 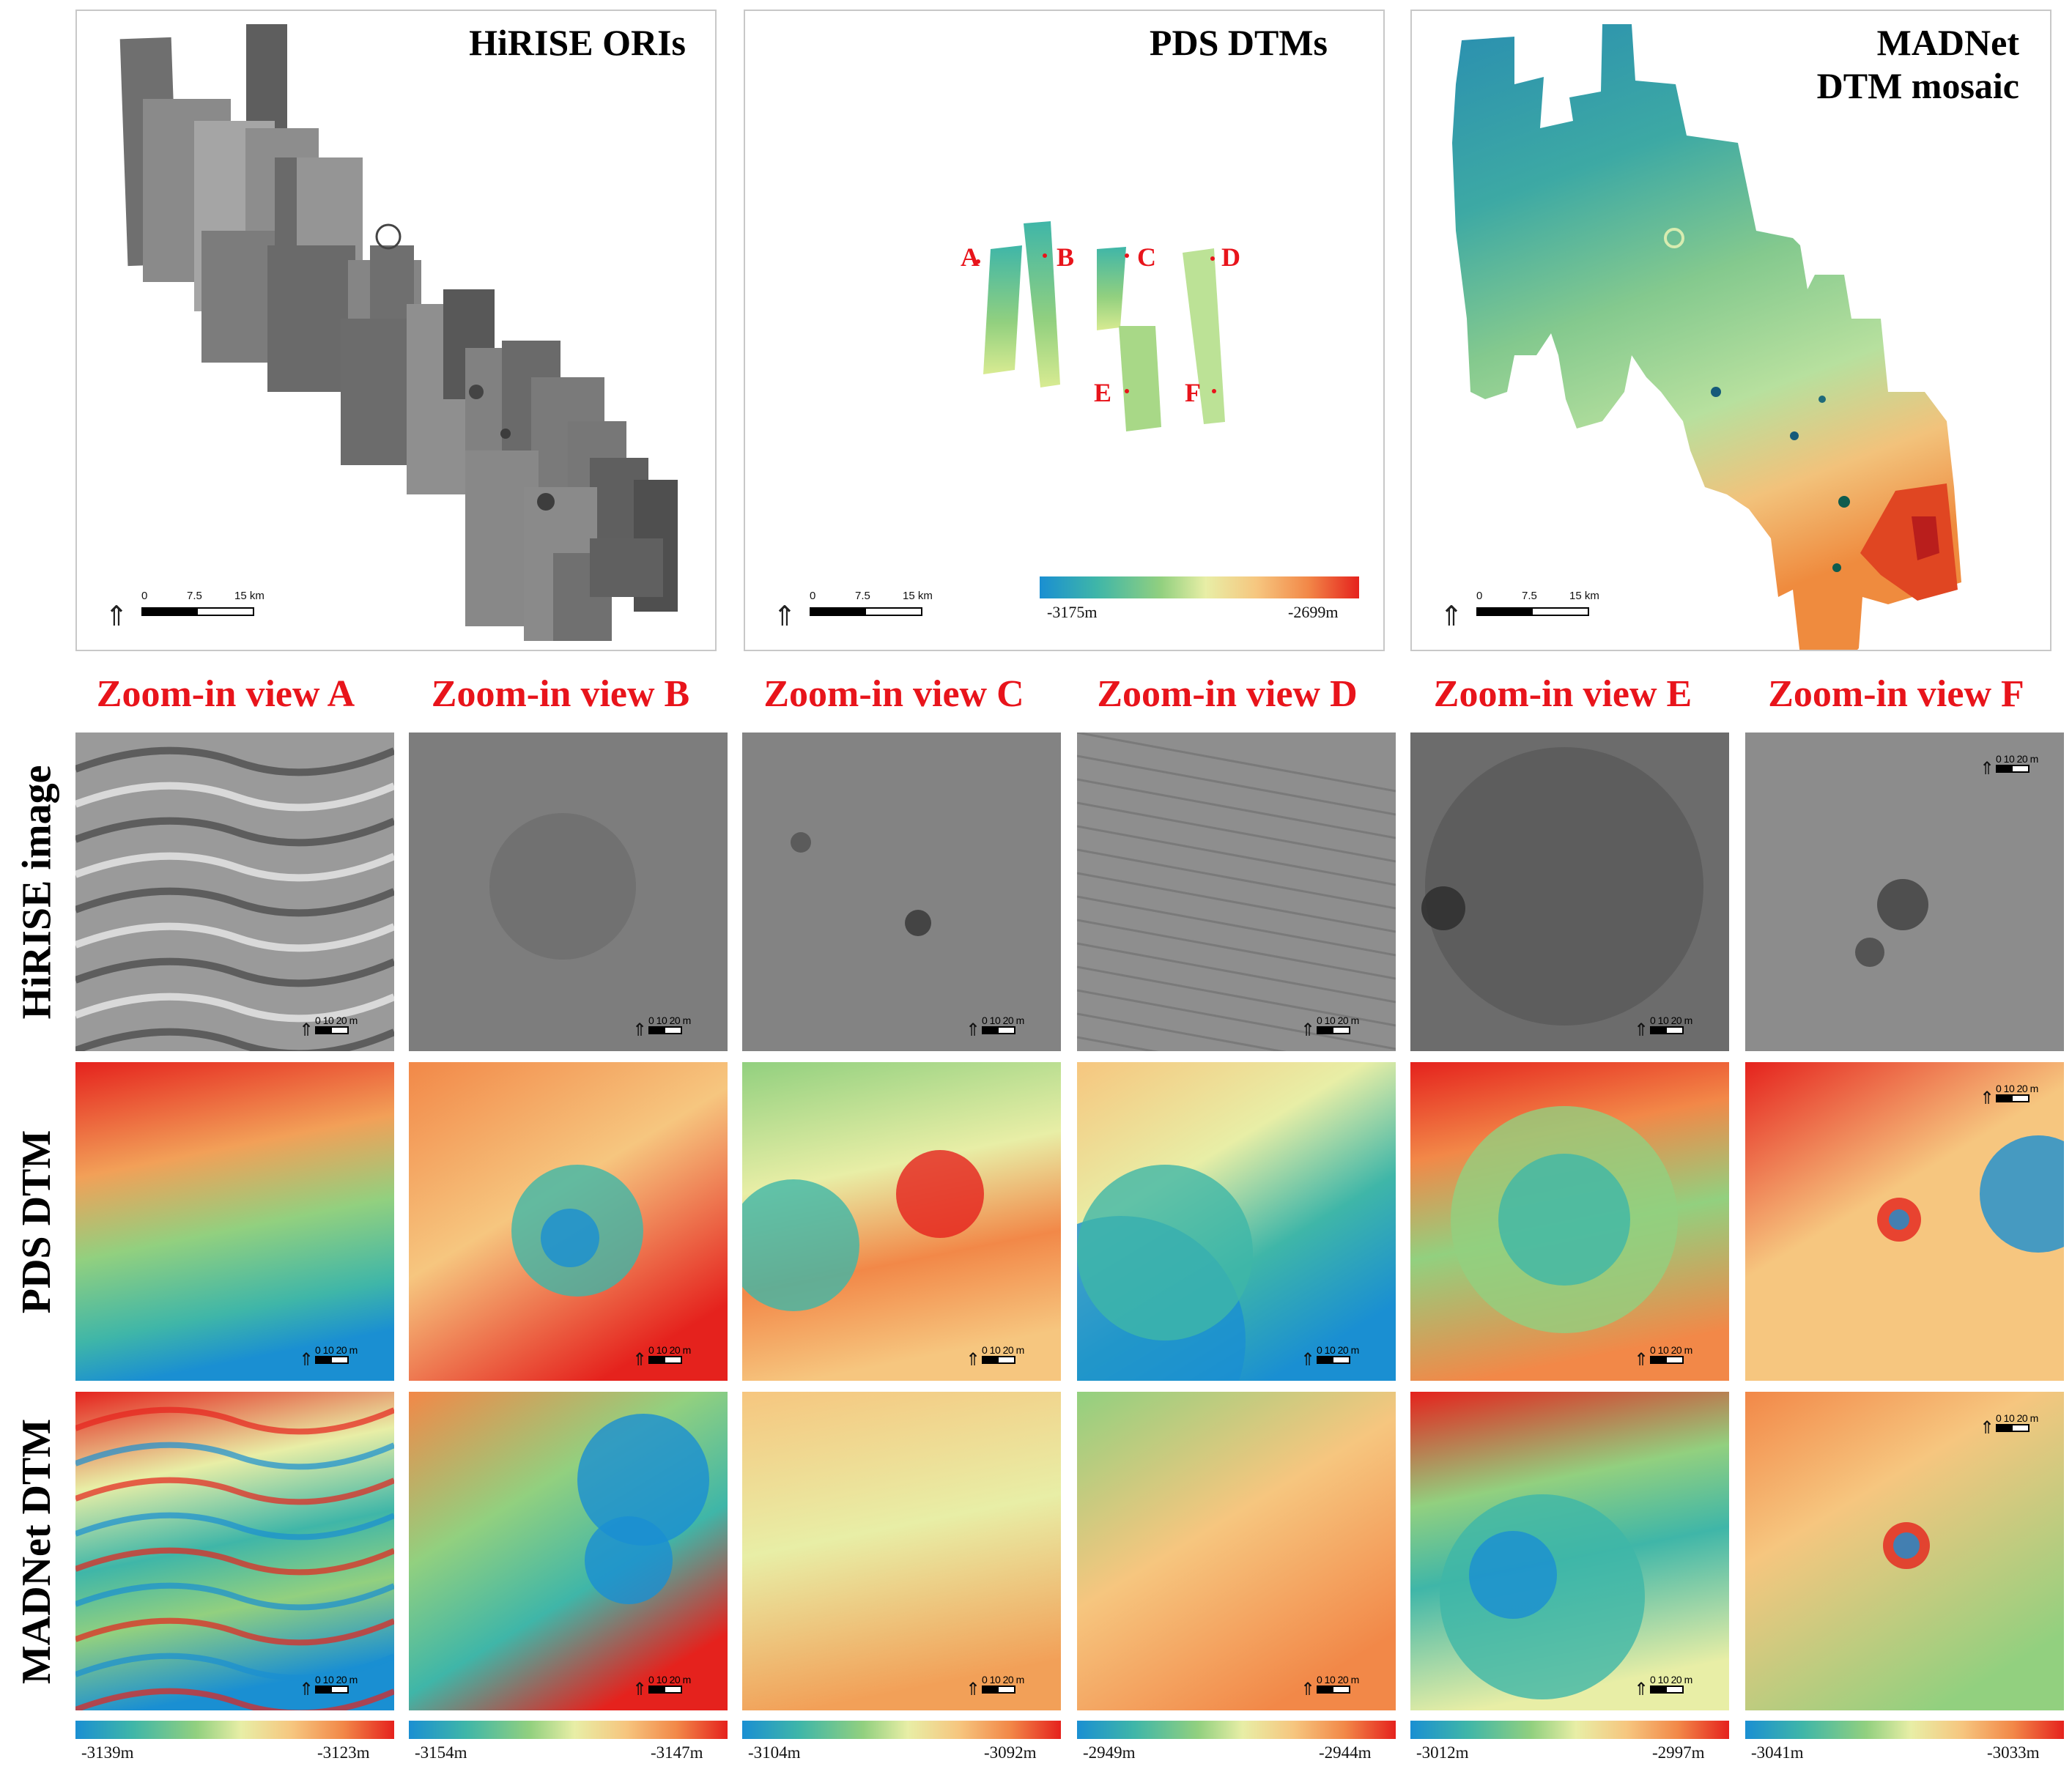 I want to click on hirise-tile-b: ⇑ 0 10 20 m, so click(x=568, y=892).